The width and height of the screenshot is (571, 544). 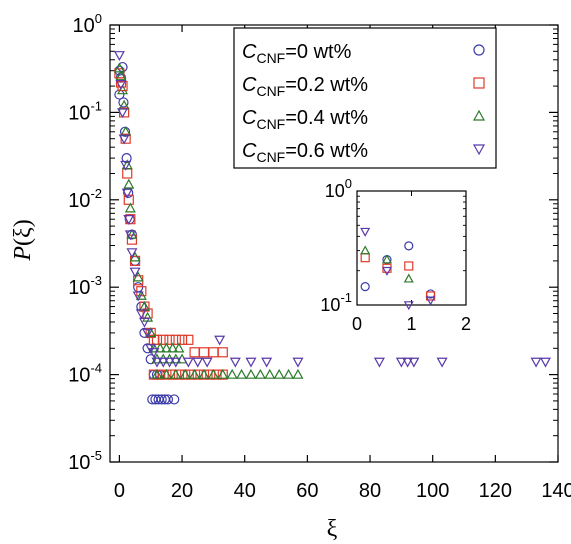 I want to click on y-tick-label: 10⁻², so click(x=85, y=199).